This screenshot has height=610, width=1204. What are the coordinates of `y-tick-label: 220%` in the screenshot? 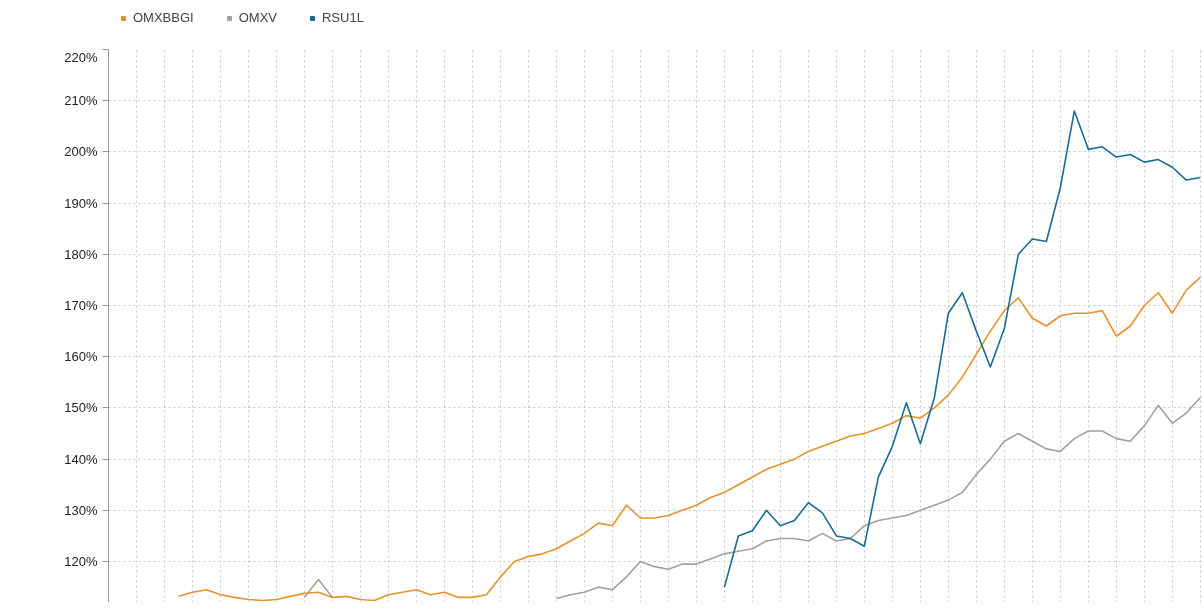 It's located at (81, 57).